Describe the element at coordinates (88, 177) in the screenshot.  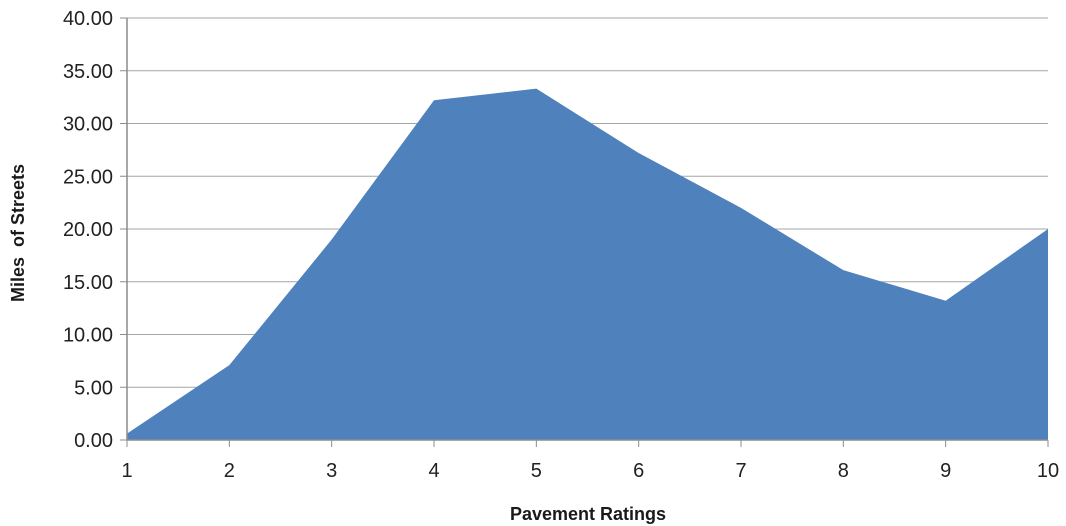
I see `y-tick-label: 25.00` at that location.